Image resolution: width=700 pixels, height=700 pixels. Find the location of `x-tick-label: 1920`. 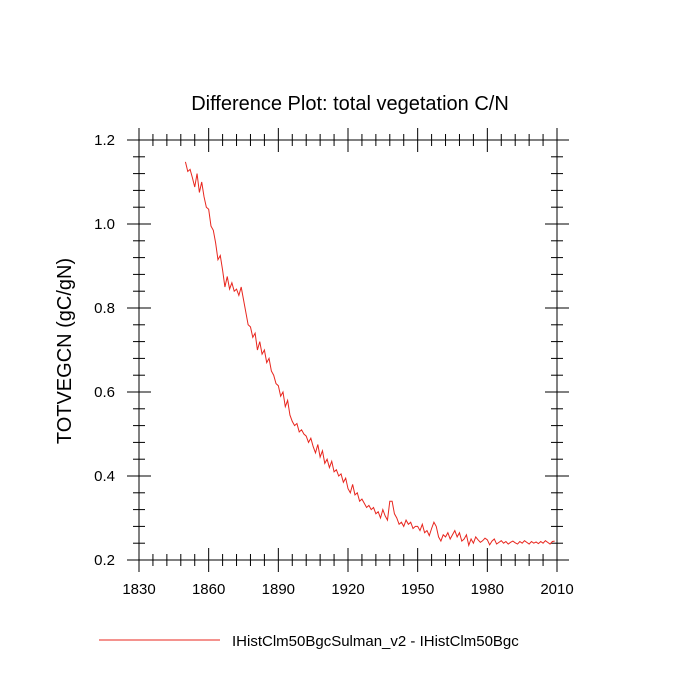

x-tick-label: 1920 is located at coordinates (347, 589).